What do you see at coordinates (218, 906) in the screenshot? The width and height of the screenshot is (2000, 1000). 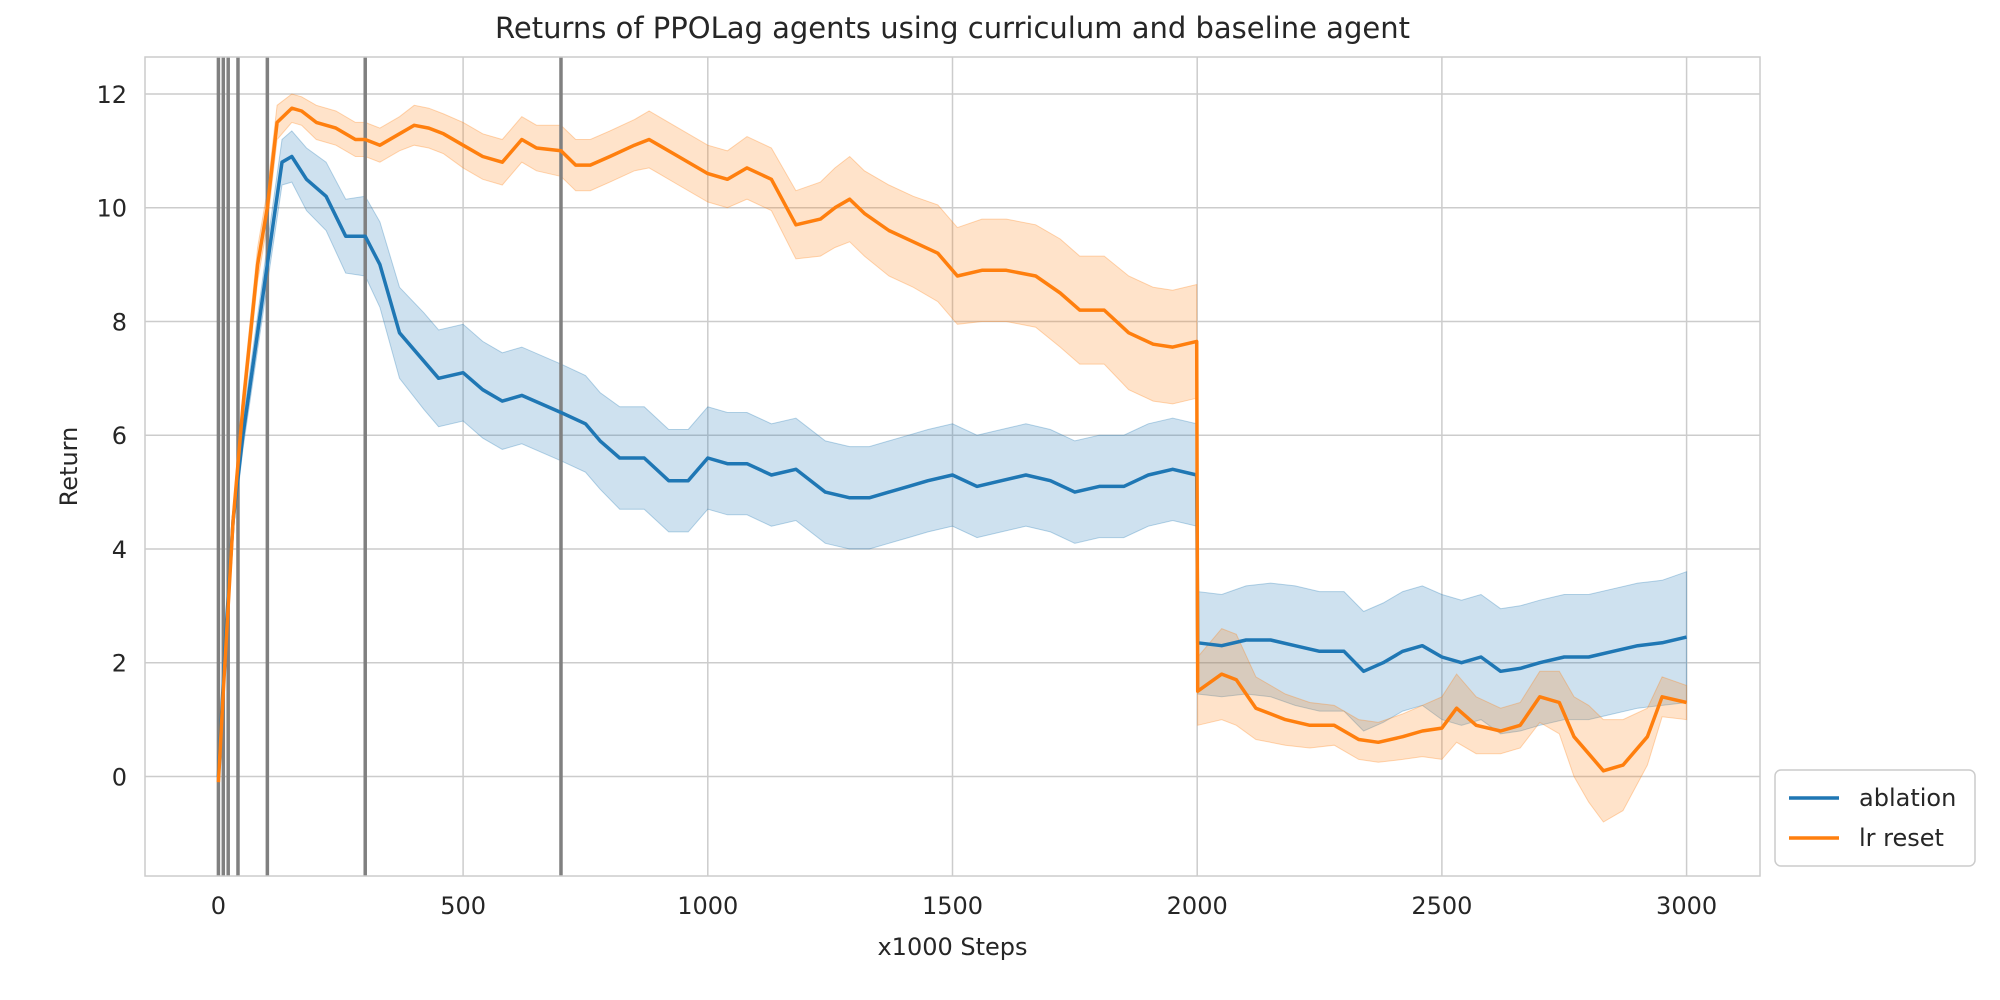 I see `x-tick-label: 0` at bounding box center [218, 906].